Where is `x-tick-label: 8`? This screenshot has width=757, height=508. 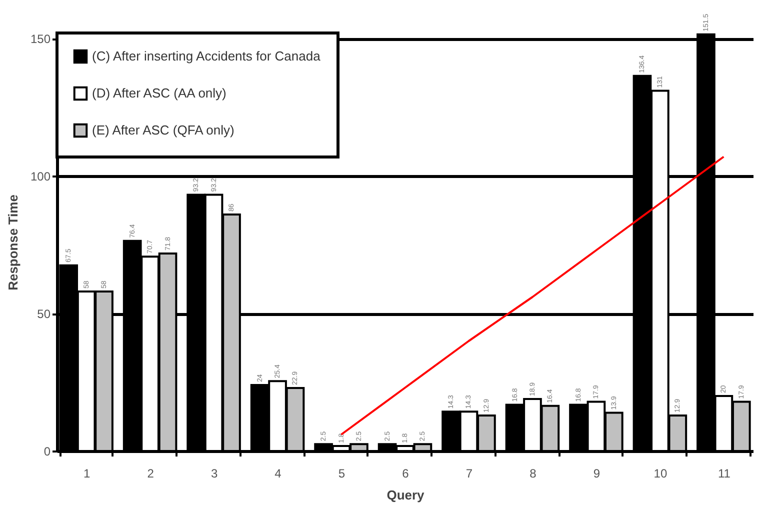 x-tick-label: 8 is located at coordinates (533, 473).